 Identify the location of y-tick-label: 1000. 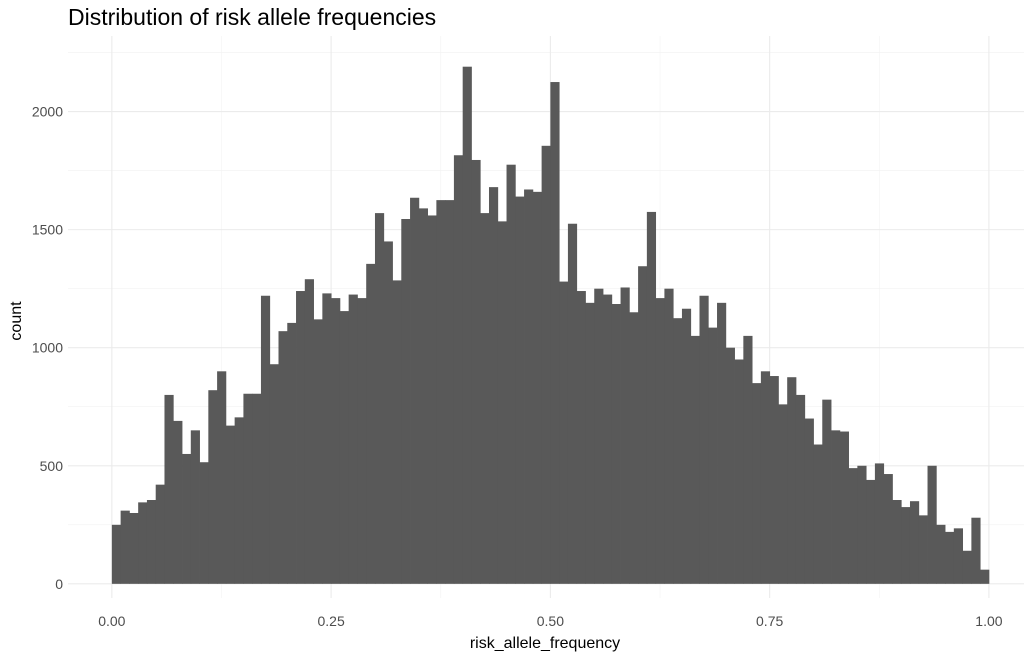
(47, 348).